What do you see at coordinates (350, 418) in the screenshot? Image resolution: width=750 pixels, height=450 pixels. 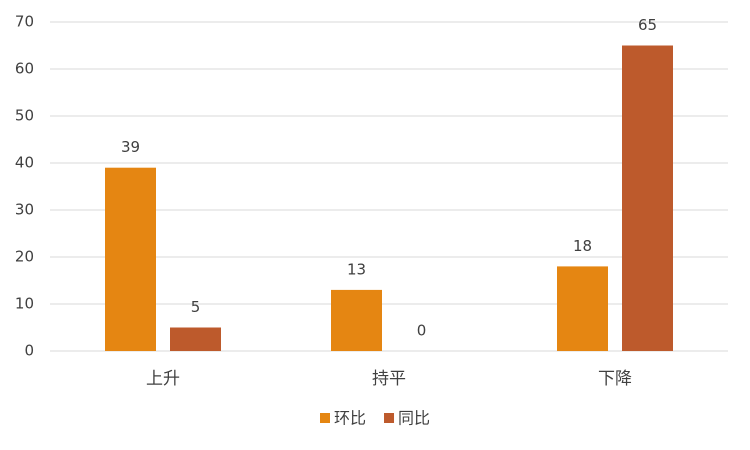 I see `legend-label: 环比` at bounding box center [350, 418].